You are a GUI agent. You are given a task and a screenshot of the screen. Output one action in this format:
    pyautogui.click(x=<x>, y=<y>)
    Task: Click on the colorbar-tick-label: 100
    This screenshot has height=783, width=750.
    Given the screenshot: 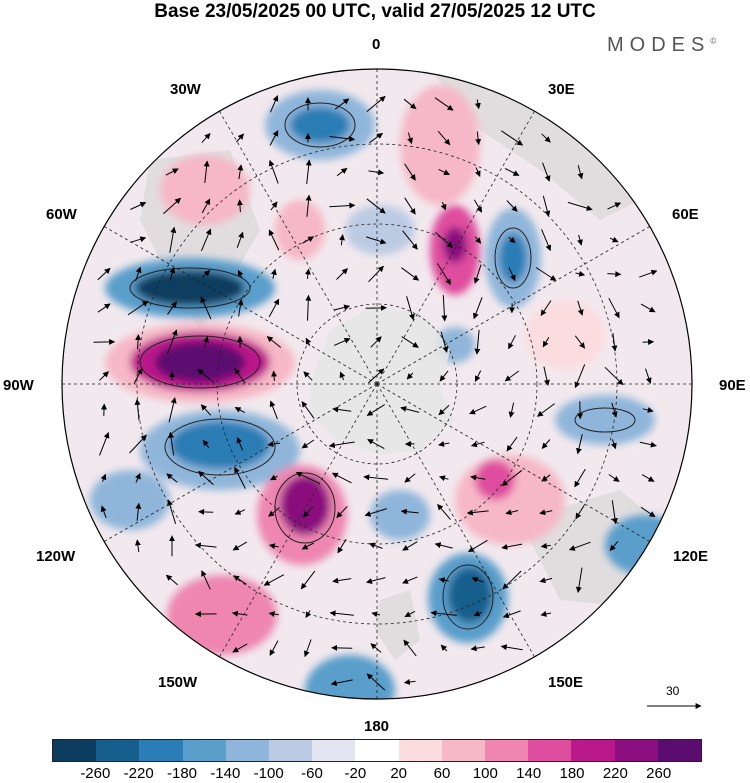 What is the action you would take?
    pyautogui.click(x=485, y=773)
    